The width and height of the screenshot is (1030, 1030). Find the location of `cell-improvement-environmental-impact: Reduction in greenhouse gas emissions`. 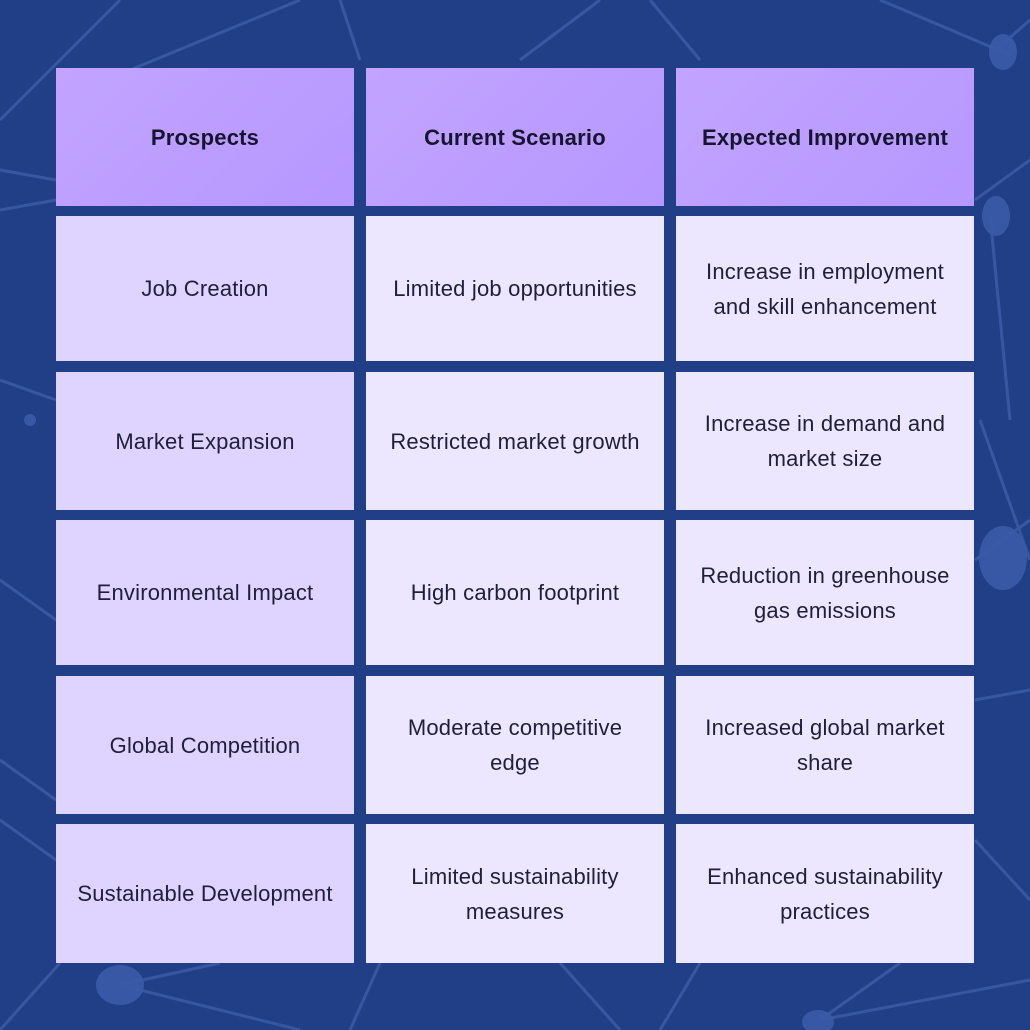

cell-improvement-environmental-impact: Reduction in greenhouse gas emissions is located at coordinates (825, 592).